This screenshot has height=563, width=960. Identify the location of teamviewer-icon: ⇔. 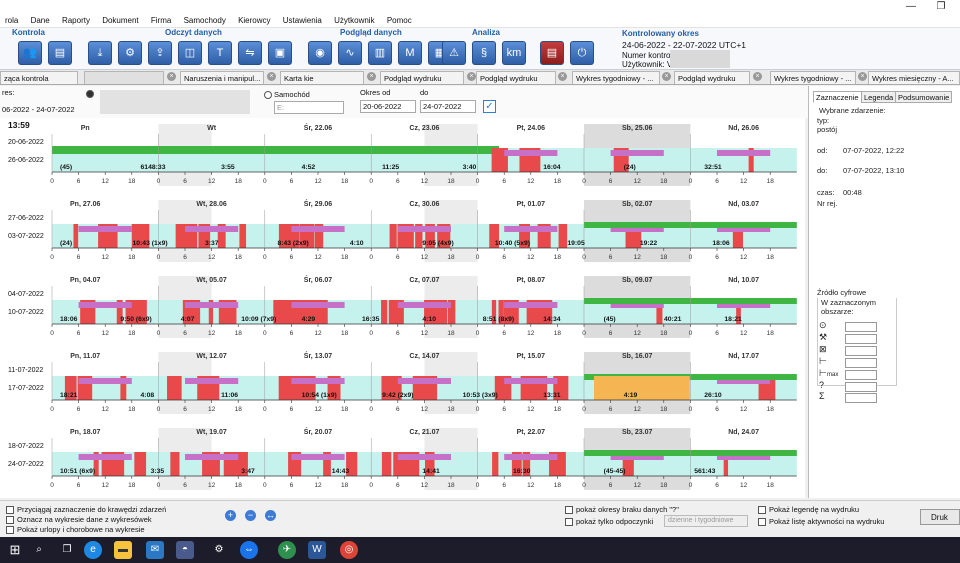
(249, 550).